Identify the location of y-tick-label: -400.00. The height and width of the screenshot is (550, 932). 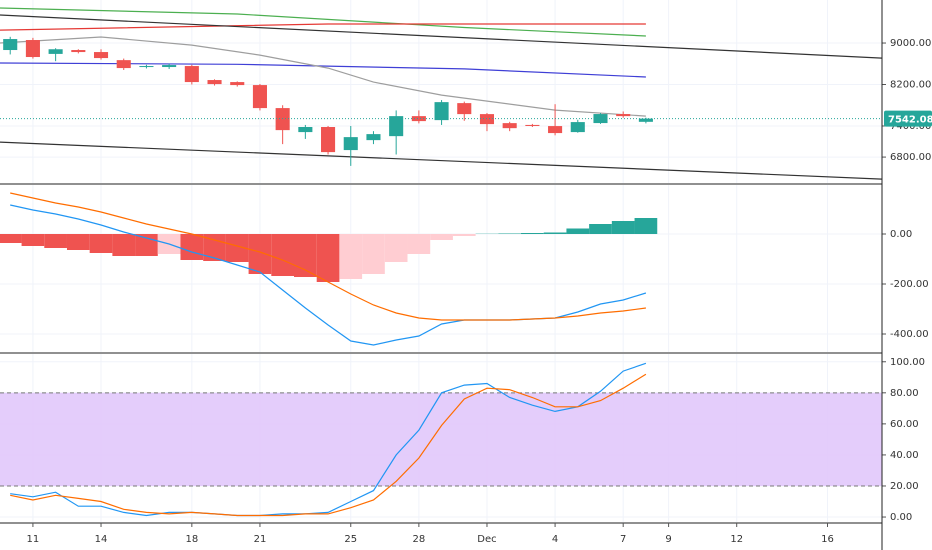
(909, 334).